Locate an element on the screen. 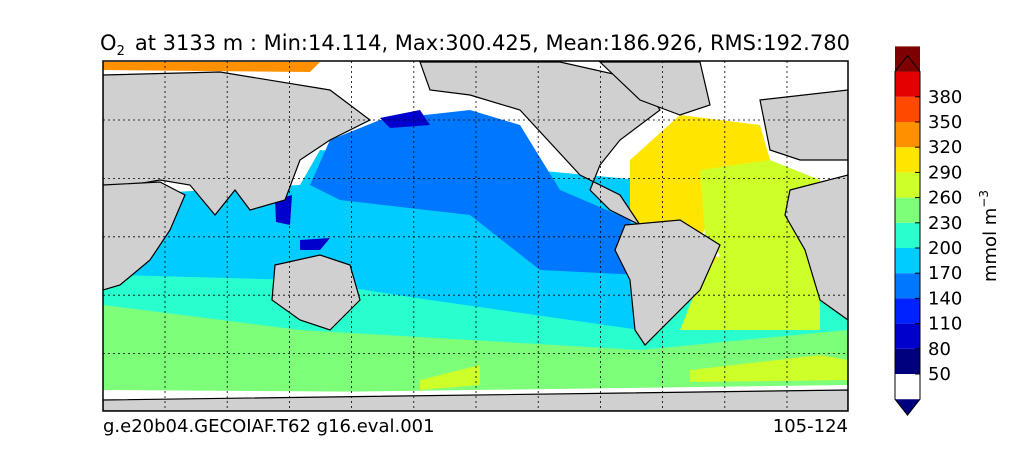  colorbar-label: mmol m−3 is located at coordinates (989, 236).